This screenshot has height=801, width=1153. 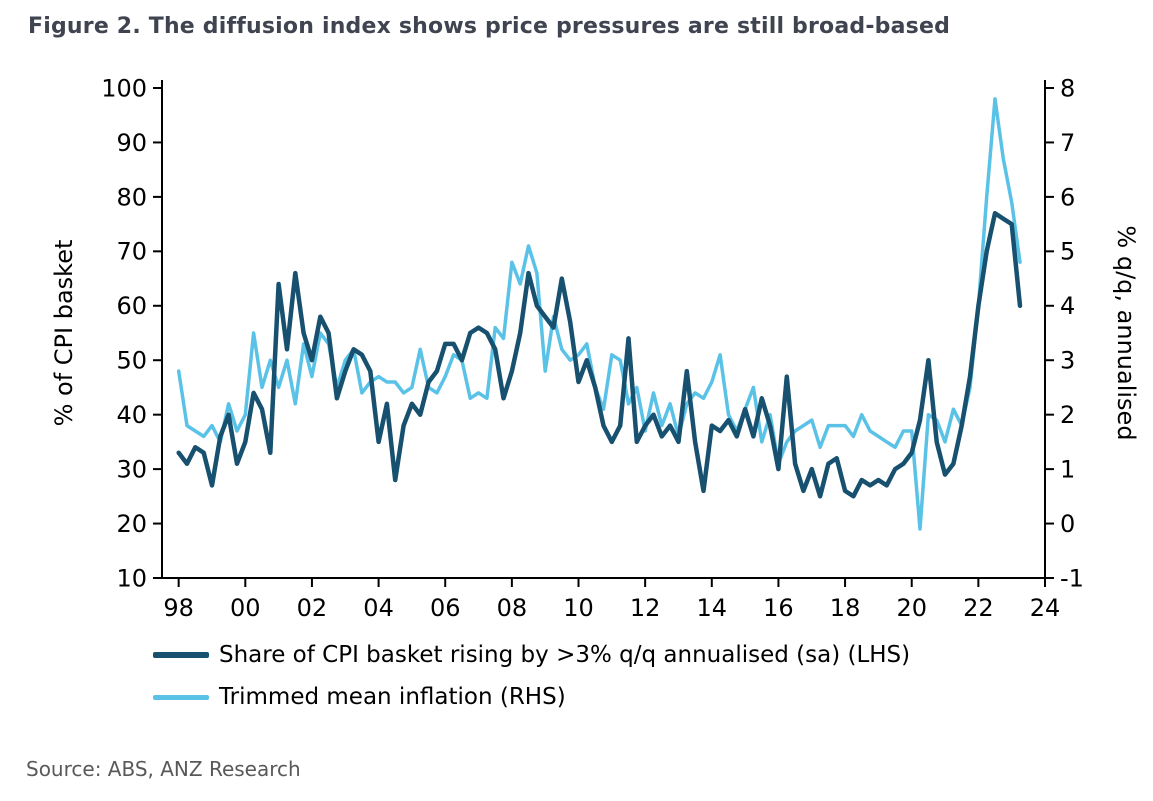 What do you see at coordinates (245, 608) in the screenshot?
I see `x-tick-label: 00` at bounding box center [245, 608].